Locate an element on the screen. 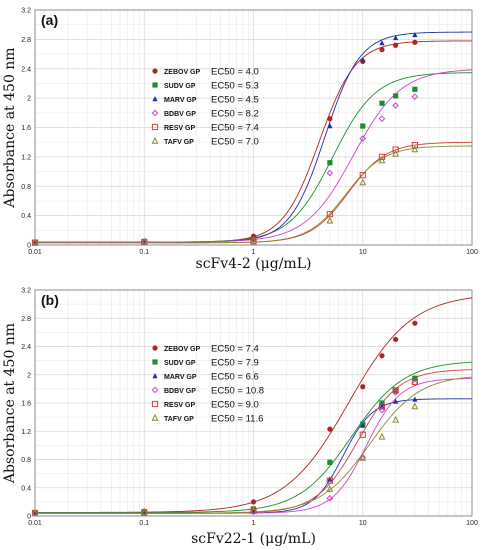 Image resolution: width=484 pixels, height=550 pixels. panel-label: (b) is located at coordinates (50, 300).